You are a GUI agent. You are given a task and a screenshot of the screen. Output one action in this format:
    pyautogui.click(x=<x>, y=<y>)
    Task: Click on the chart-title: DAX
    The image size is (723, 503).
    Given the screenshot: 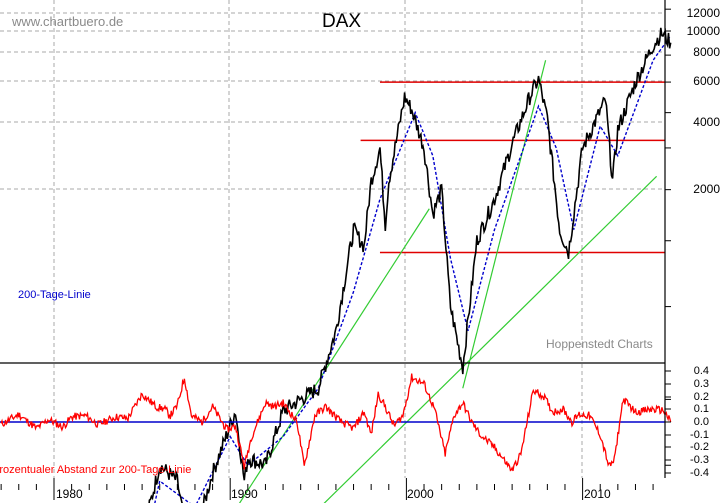 What is the action you would take?
    pyautogui.click(x=342, y=21)
    